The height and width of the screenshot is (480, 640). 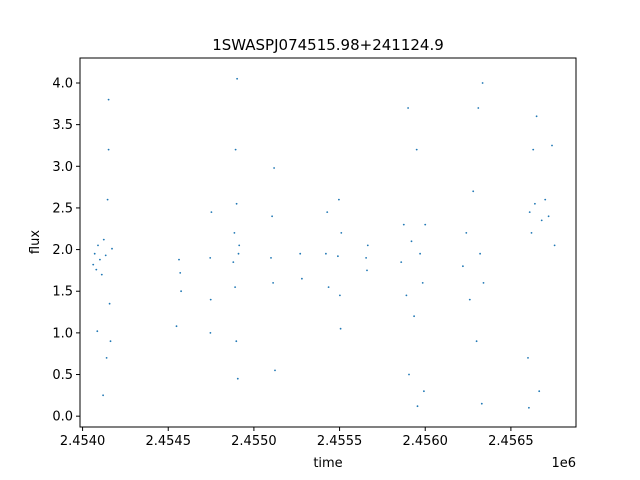 I want to click on x-tick-label: 2.4540, so click(x=83, y=441).